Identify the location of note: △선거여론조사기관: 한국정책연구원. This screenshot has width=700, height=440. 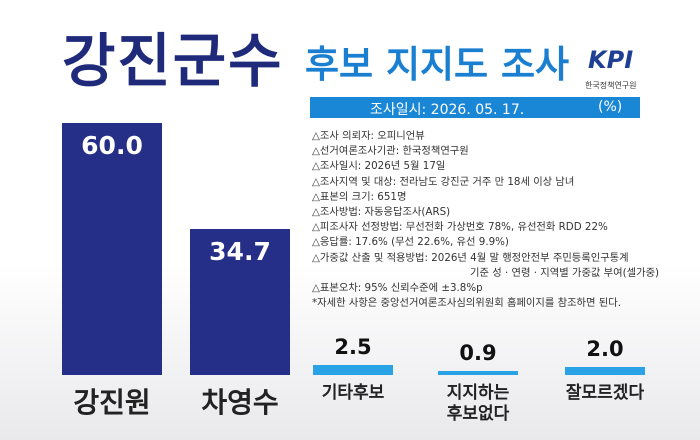
(390, 151).